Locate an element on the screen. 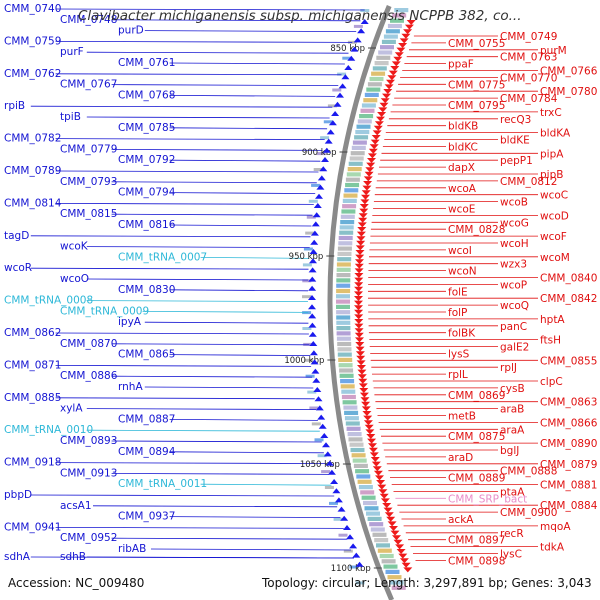 The height and width of the screenshot is (600, 600). right-gene-label: CMM_0763 is located at coordinates (528, 58).